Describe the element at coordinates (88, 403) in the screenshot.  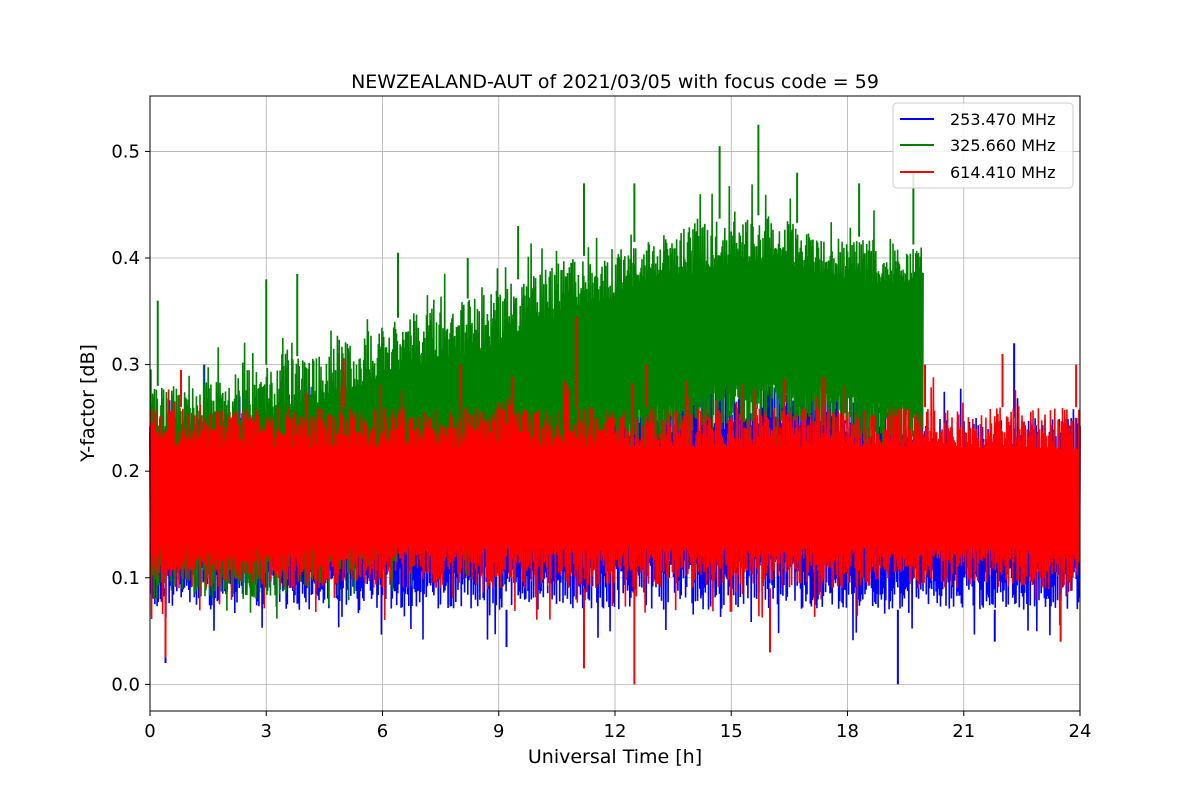
I see `y-axis-label: Y-factor [dB]` at that location.